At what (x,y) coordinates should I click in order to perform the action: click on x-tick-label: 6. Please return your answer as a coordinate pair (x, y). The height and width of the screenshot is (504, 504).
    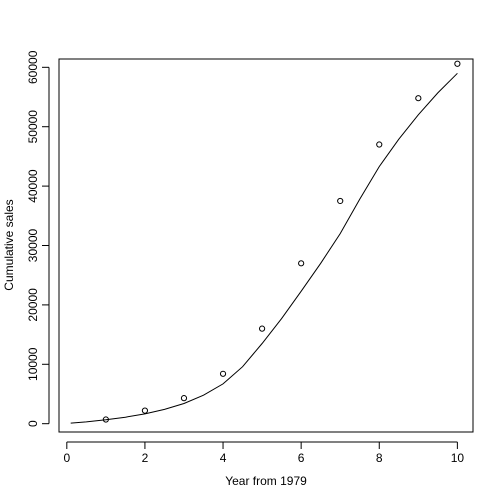
    Looking at the image, I should click on (301, 458).